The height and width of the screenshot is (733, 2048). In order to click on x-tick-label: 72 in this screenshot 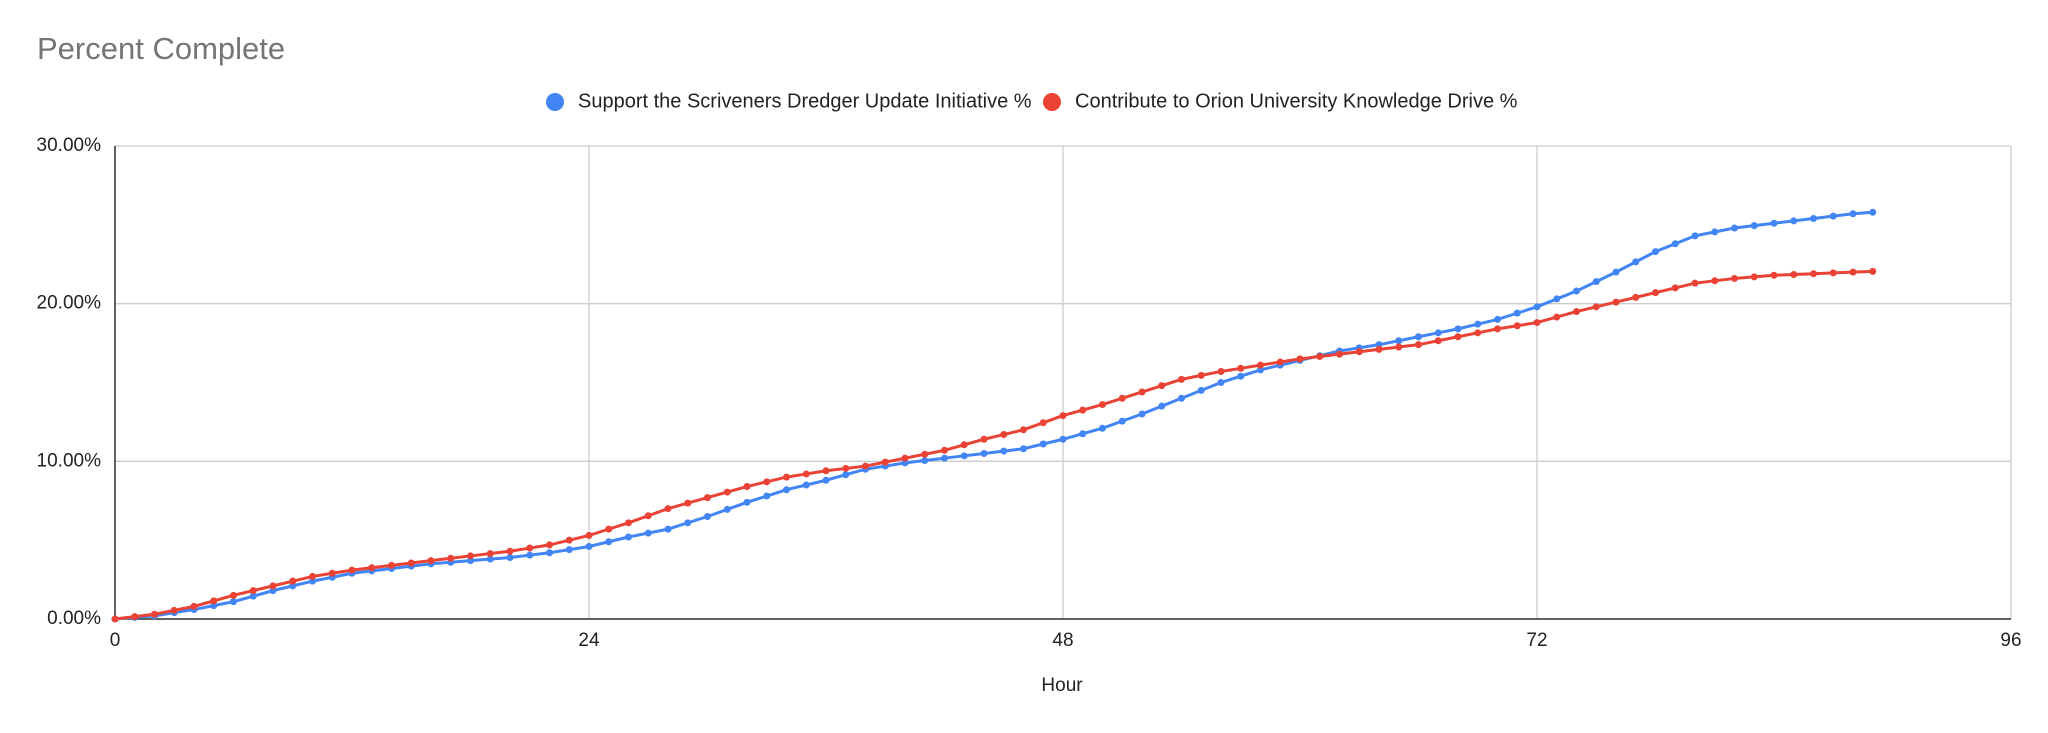, I will do `click(1536, 640)`.